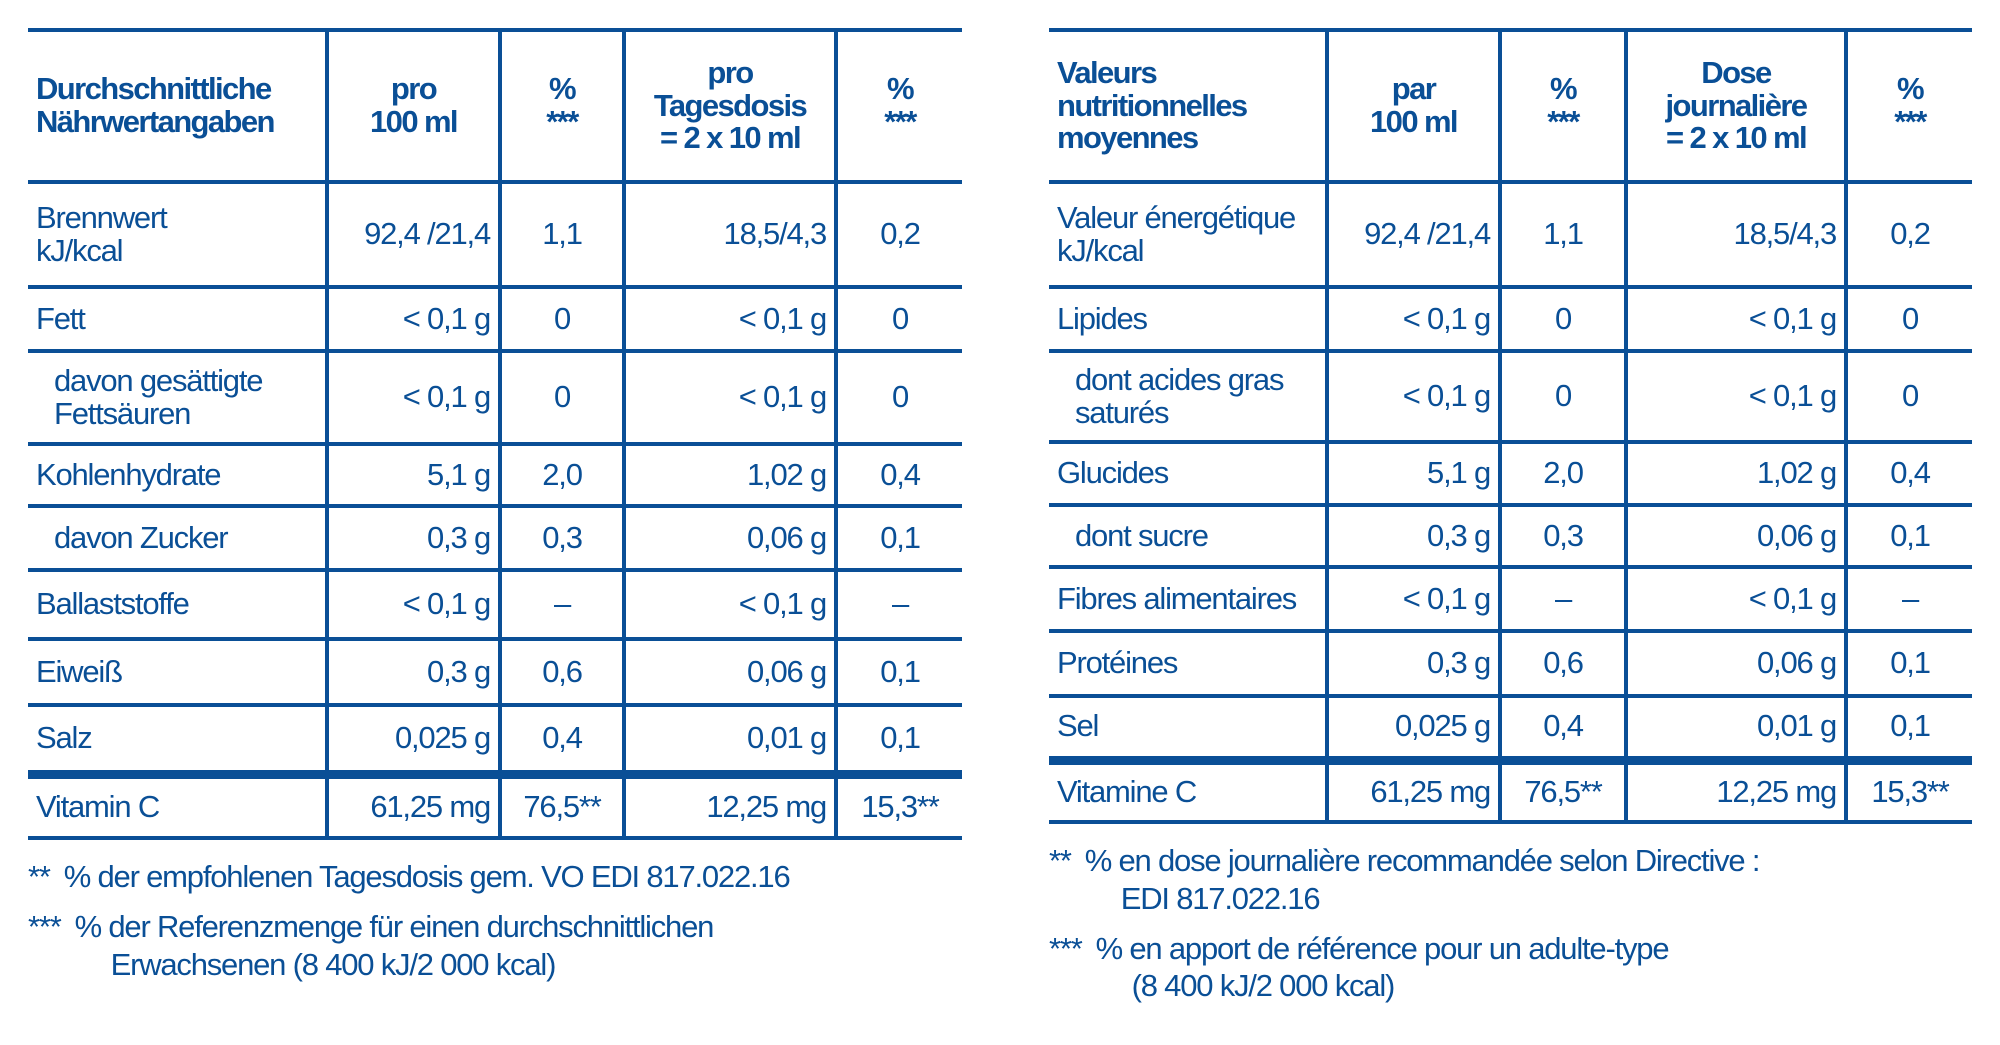 The image size is (2000, 1045). Describe the element at coordinates (178, 604) in the screenshot. I see `nutrient-label: Ballaststoffe` at that location.